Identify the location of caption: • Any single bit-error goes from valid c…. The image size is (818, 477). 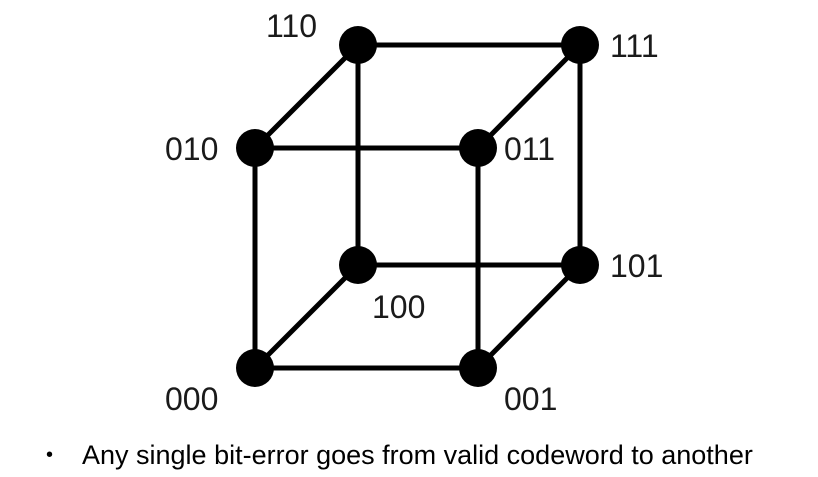
(399, 455).